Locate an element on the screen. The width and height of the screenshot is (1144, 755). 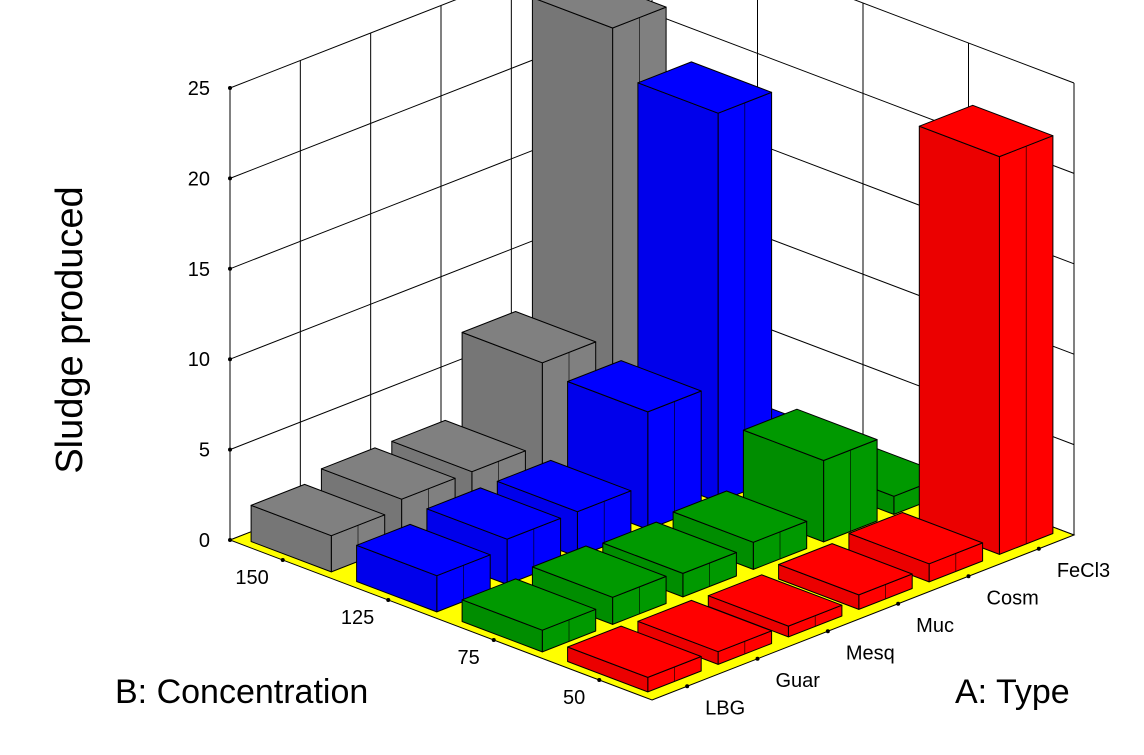
b-tick-label: 125 is located at coordinates (357, 618).